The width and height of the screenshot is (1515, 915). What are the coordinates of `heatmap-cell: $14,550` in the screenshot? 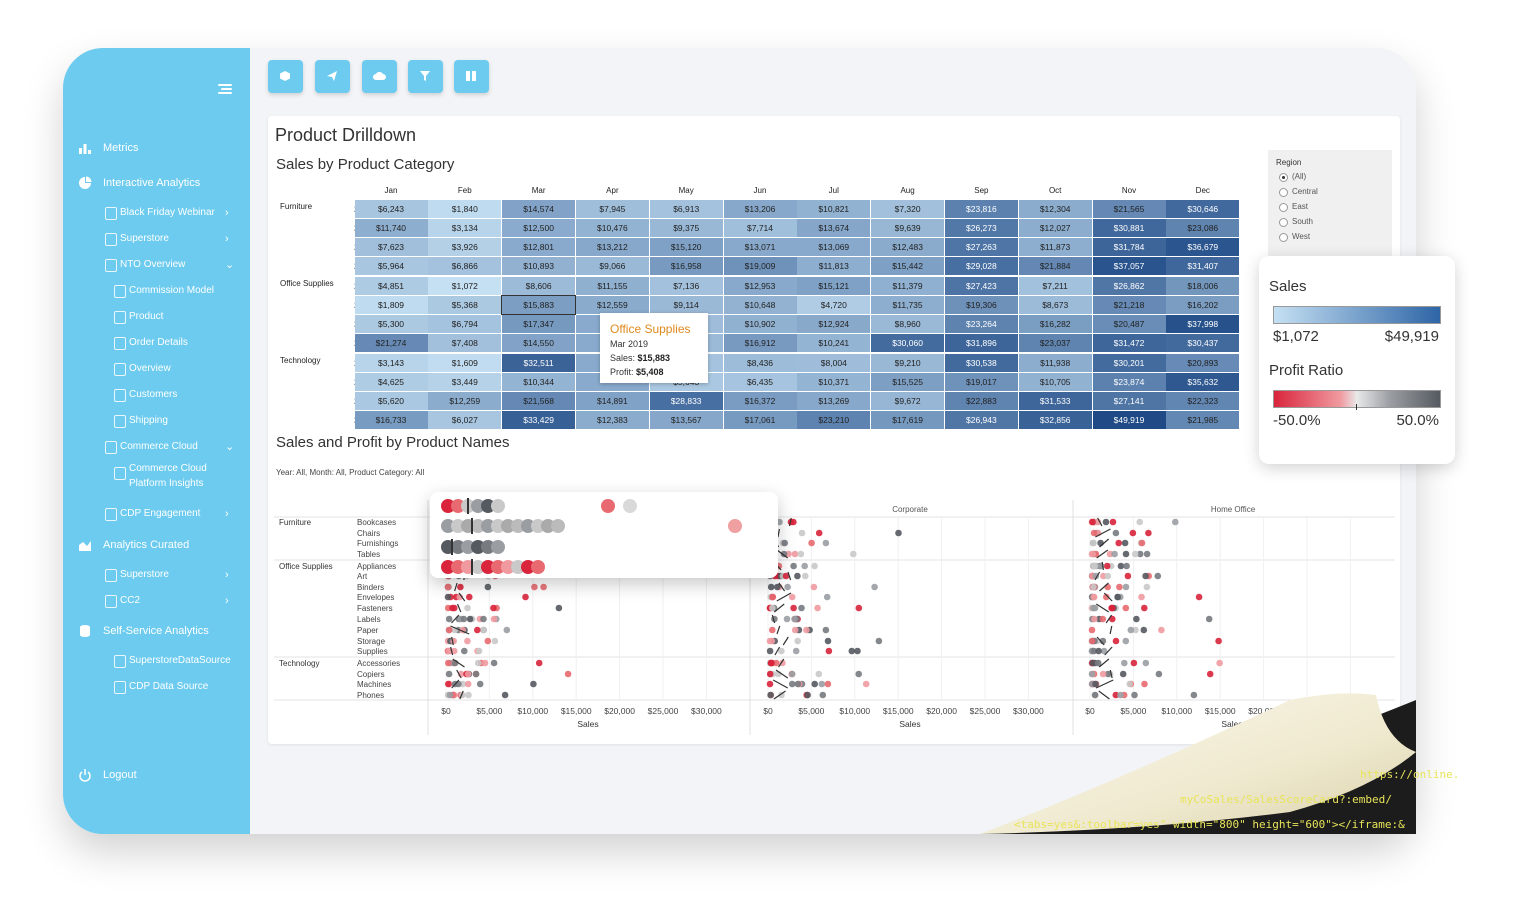 It's located at (539, 343).